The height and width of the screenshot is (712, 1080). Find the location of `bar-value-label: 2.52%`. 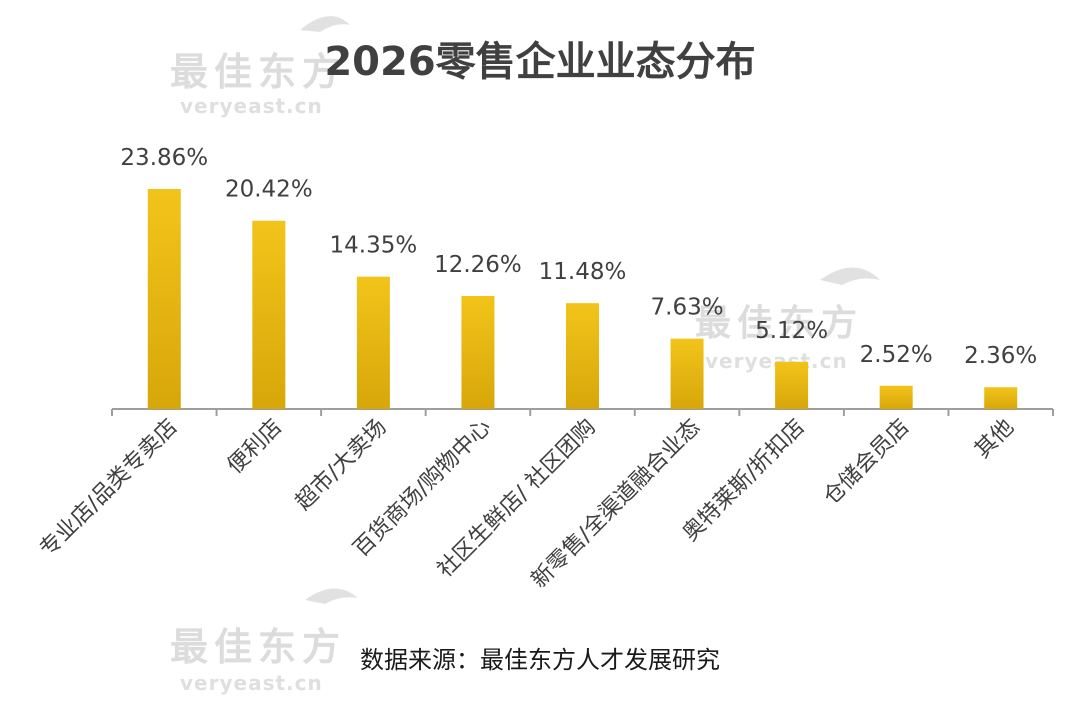

bar-value-label: 2.52% is located at coordinates (896, 355).